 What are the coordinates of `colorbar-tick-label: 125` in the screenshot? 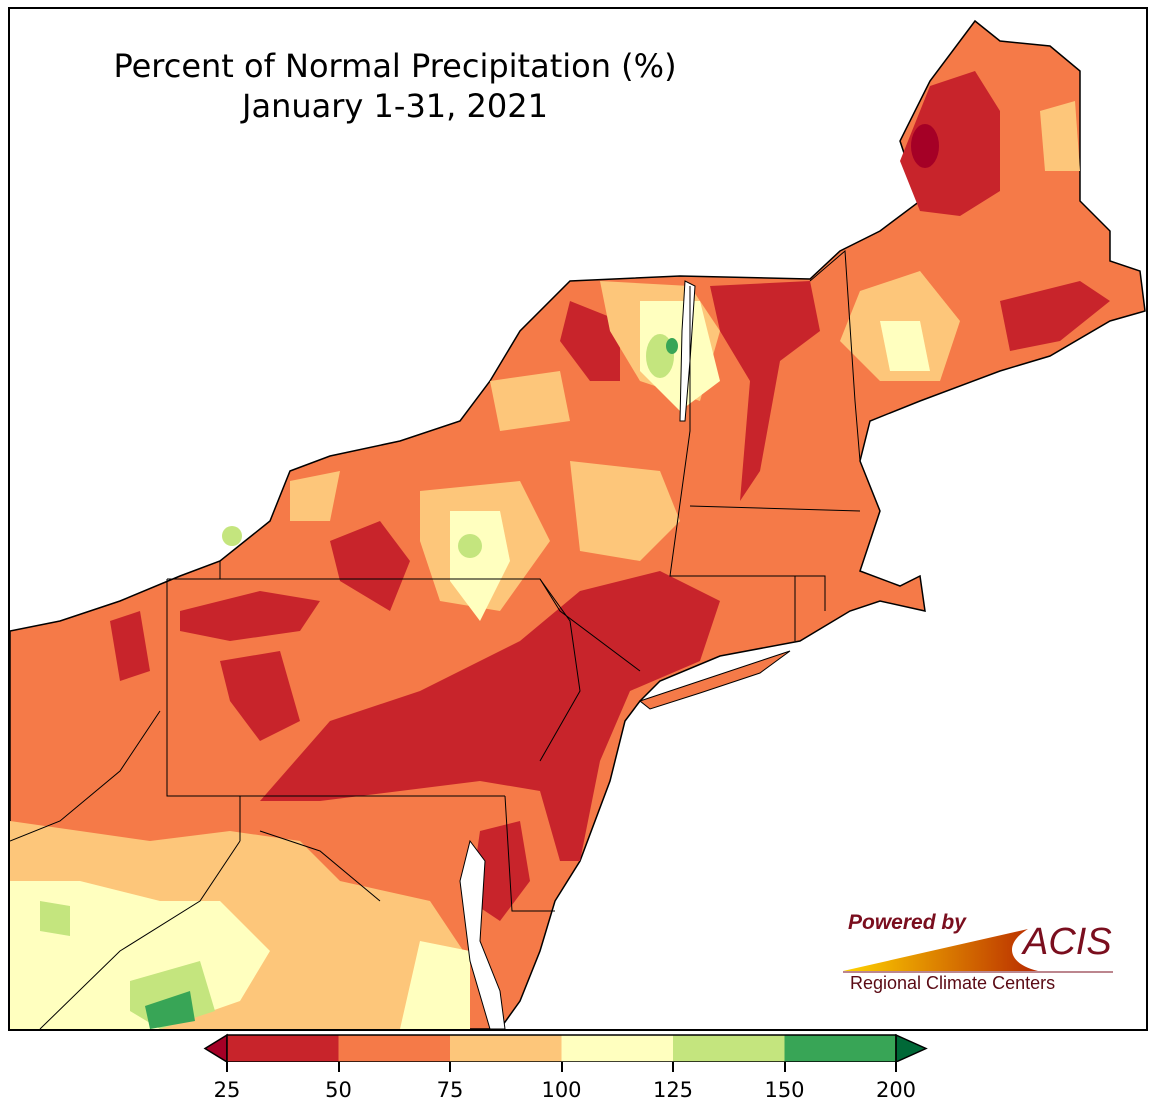 It's located at (673, 1090).